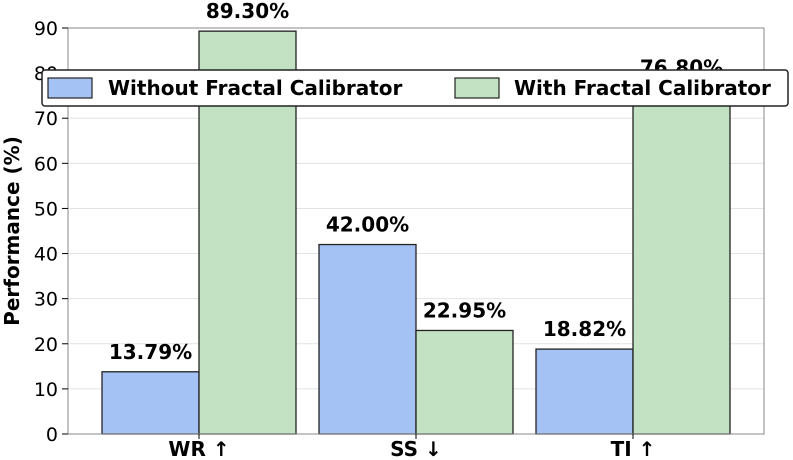 The image size is (793, 460). Describe the element at coordinates (642, 88) in the screenshot. I see `legend-label-with: With Fractal Calibrator` at that location.